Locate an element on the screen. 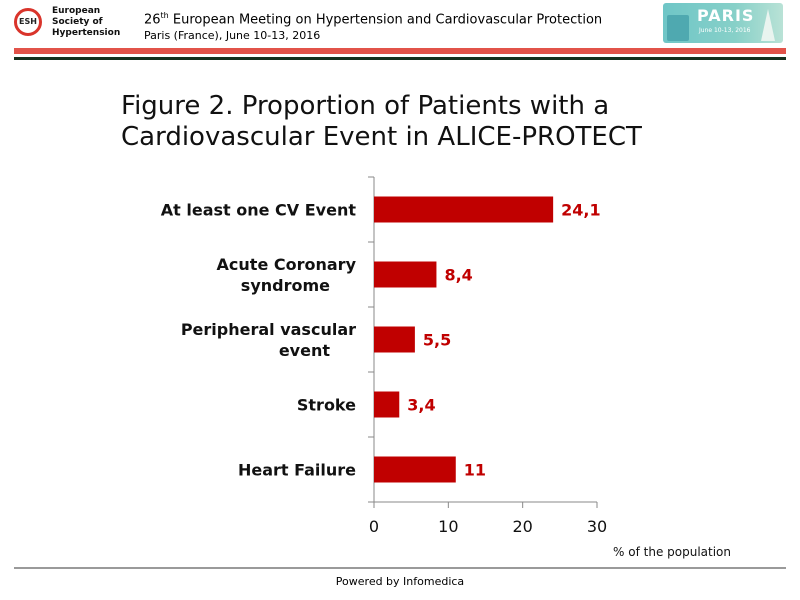 The width and height of the screenshot is (800, 600). category-label-line: Acute Coronary is located at coordinates (287, 264).